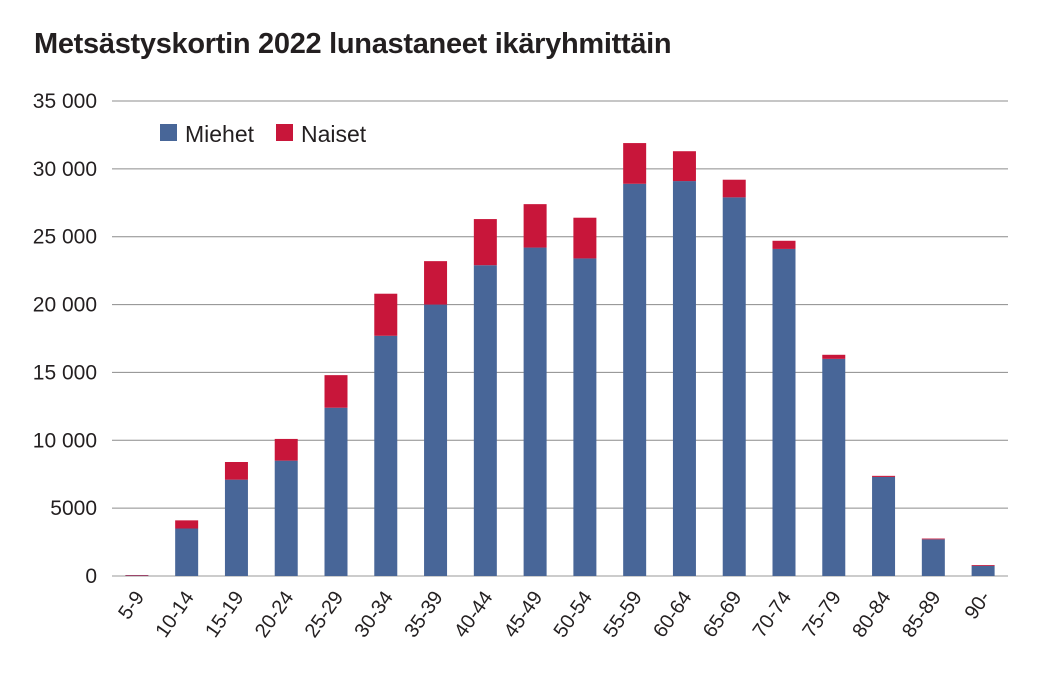 Image resolution: width=1038 pixels, height=685 pixels. I want to click on x-tick-label: 35-39, so click(423, 614).